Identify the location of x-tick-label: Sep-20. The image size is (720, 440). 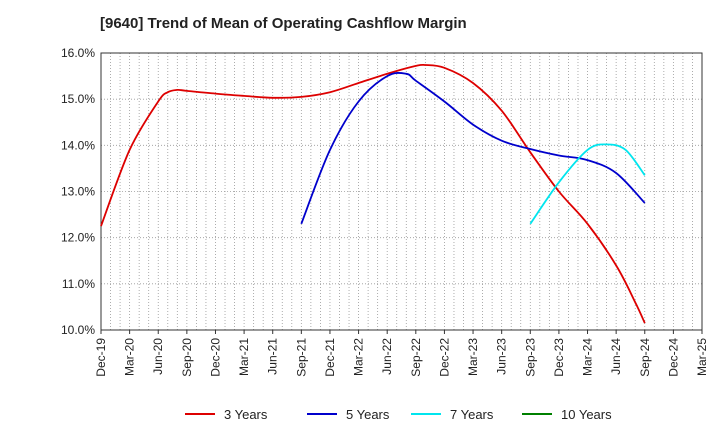
(187, 357).